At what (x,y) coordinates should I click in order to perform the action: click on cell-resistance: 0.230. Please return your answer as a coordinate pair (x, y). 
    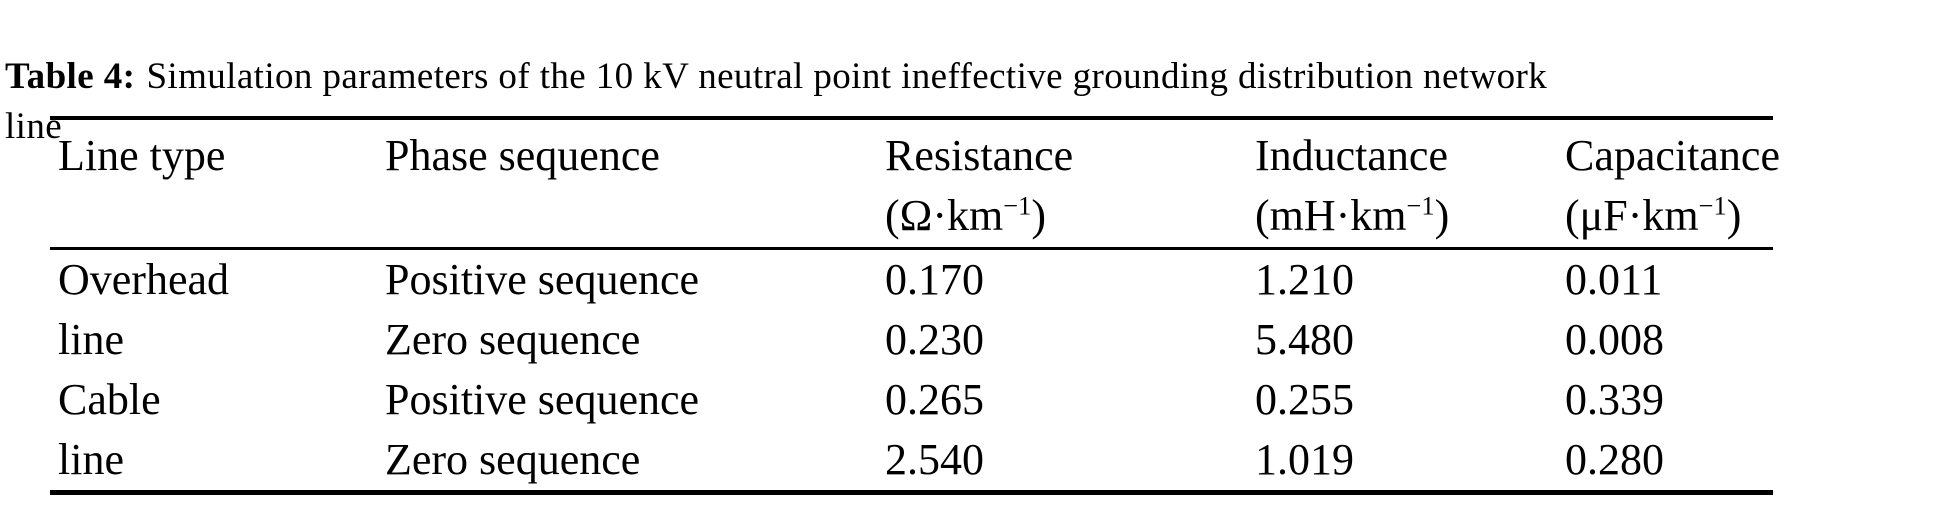
    Looking at the image, I should click on (934, 339).